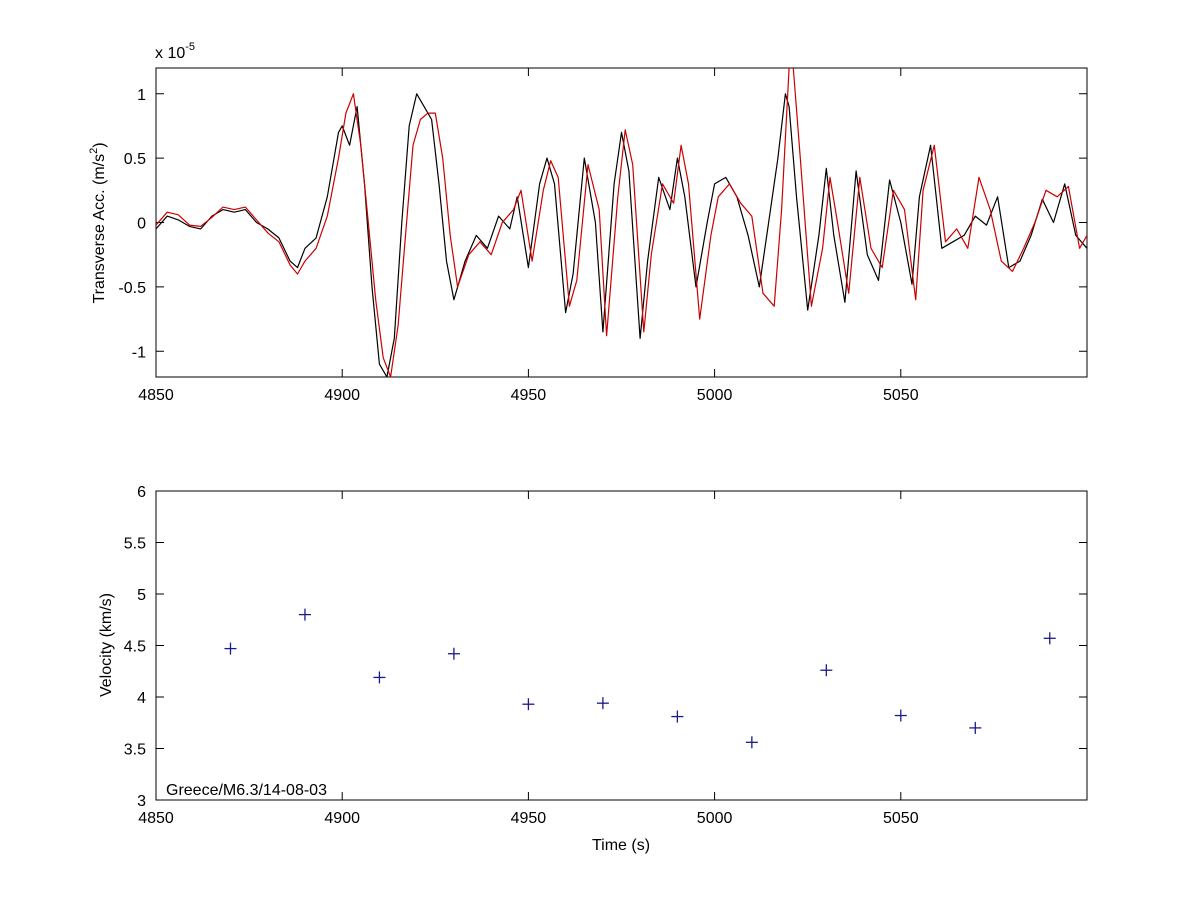 This screenshot has width=1201, height=900. Describe the element at coordinates (141, 224) in the screenshot. I see `y-tick-label: 0` at that location.